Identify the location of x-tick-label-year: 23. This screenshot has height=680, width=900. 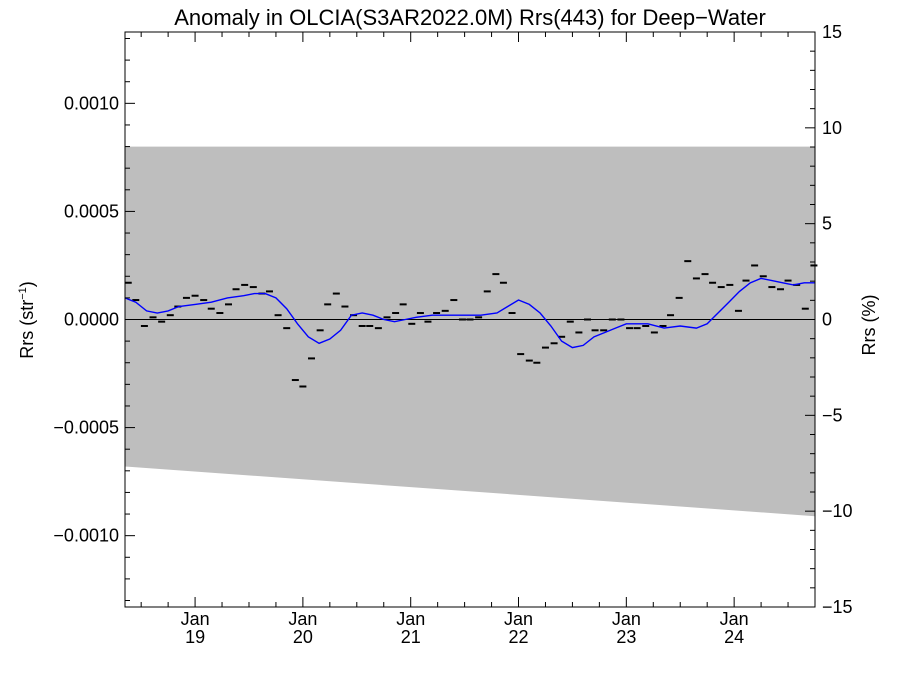
(626, 637).